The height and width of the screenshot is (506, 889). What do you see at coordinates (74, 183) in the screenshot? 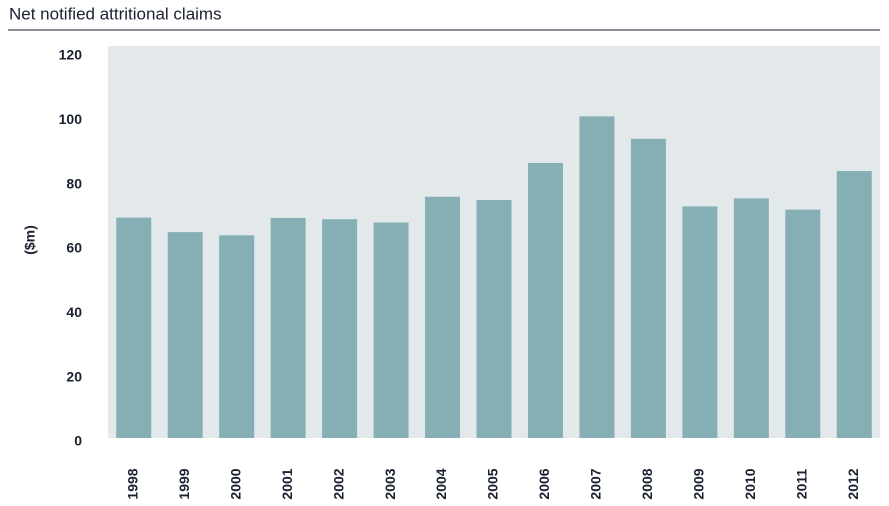
I see `y-tick-label: 80` at bounding box center [74, 183].